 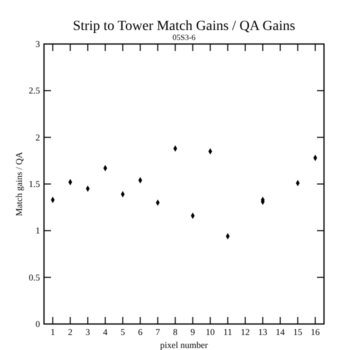 I want to click on y-tick-label: 2.5, so click(x=34, y=91).